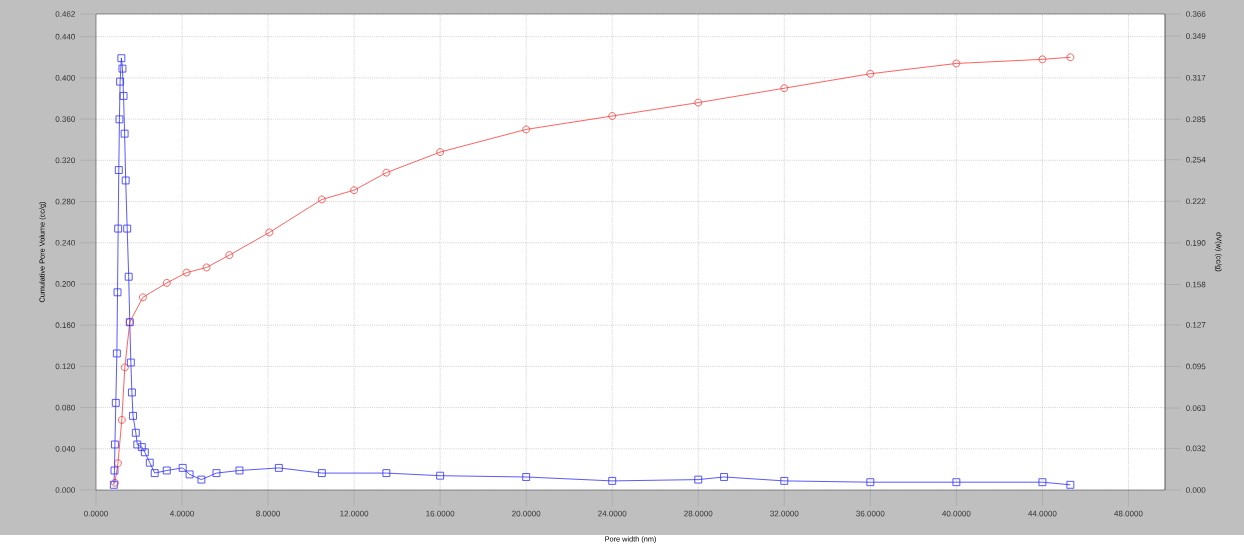  What do you see at coordinates (1196, 36) in the screenshot?
I see `y2-tick-label: 0.349` at bounding box center [1196, 36].